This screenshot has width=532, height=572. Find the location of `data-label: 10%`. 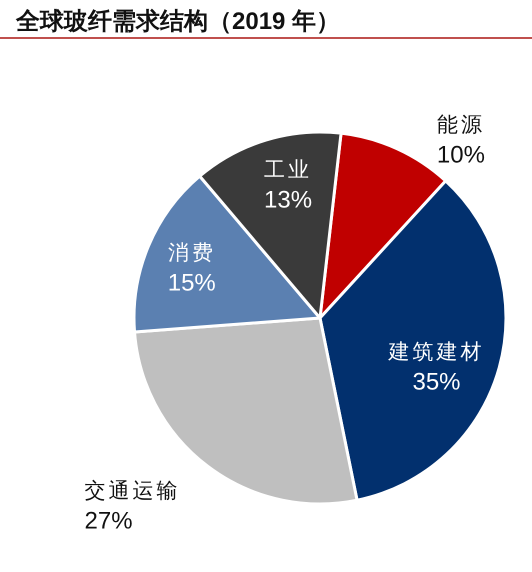

data-label: 10% is located at coordinates (460, 155).